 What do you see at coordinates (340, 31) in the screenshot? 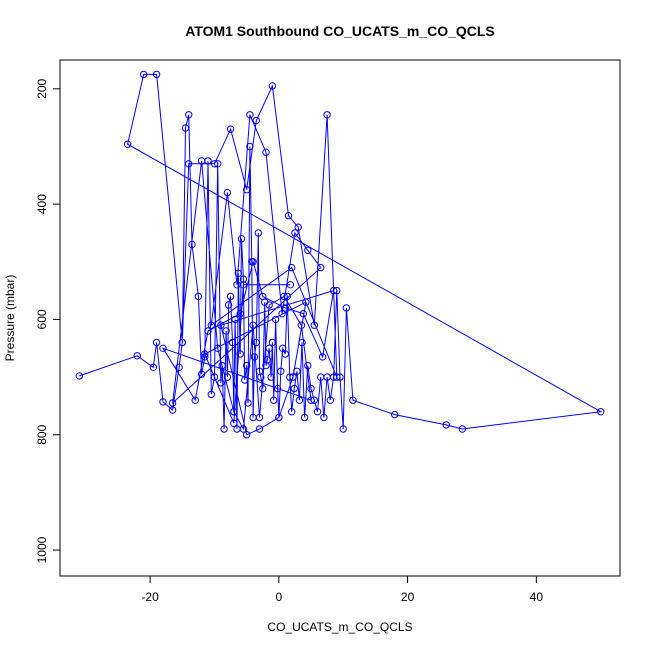
I see `chart-title: ATOM1 Southbound CO_UCATS_m_CO_QCLS` at bounding box center [340, 31].